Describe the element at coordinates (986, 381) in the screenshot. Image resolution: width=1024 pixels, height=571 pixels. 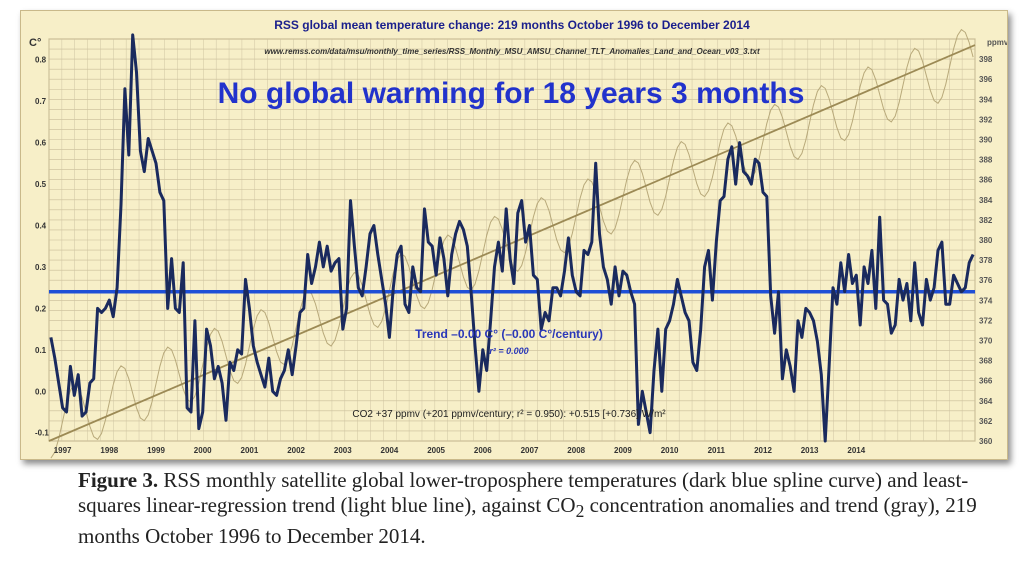
I see `y-right-tick-label: 366` at that location.